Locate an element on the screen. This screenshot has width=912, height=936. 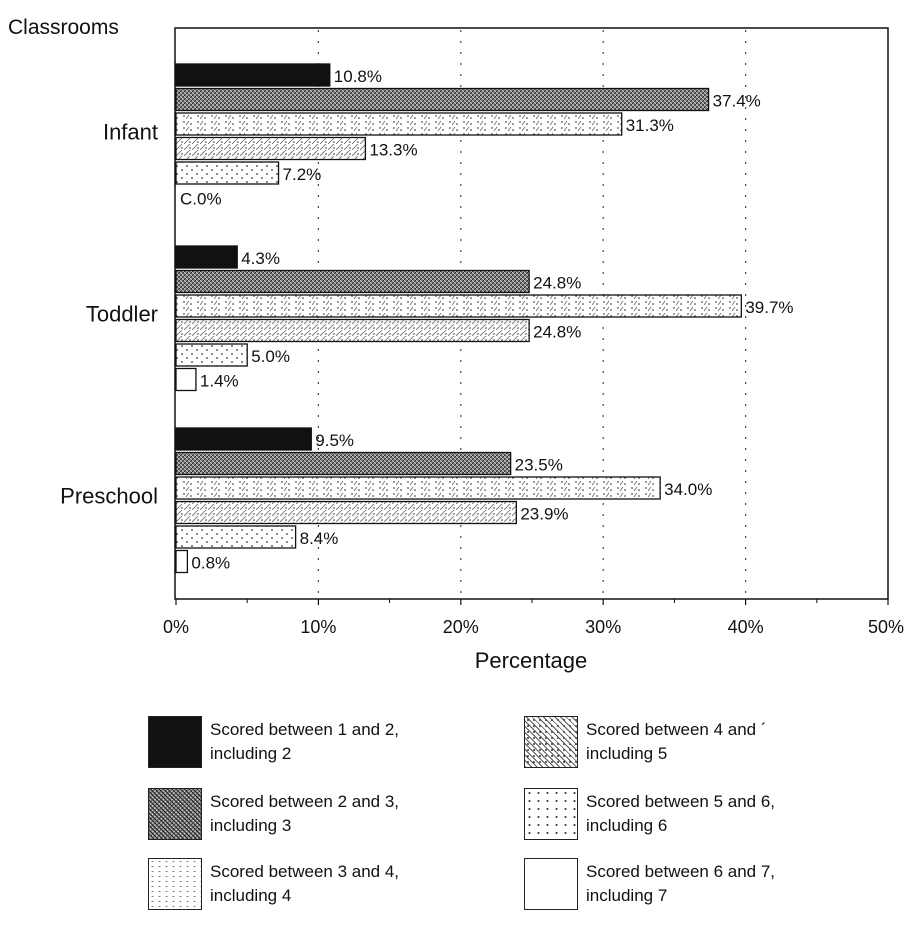
bar-value-label: 37.4% is located at coordinates (737, 101).